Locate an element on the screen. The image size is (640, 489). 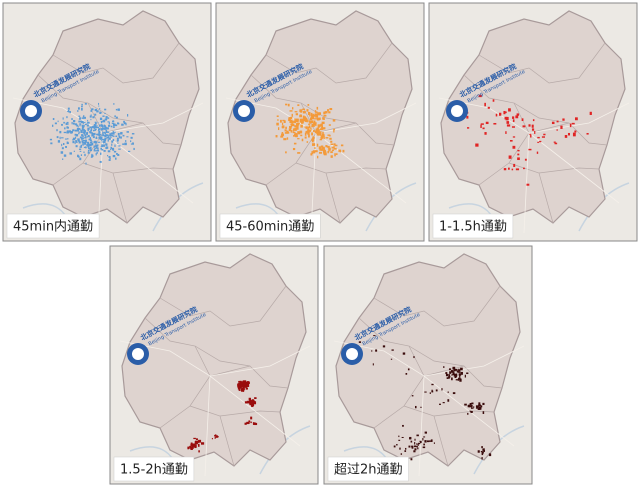
road is located at coordinates (534, 165).